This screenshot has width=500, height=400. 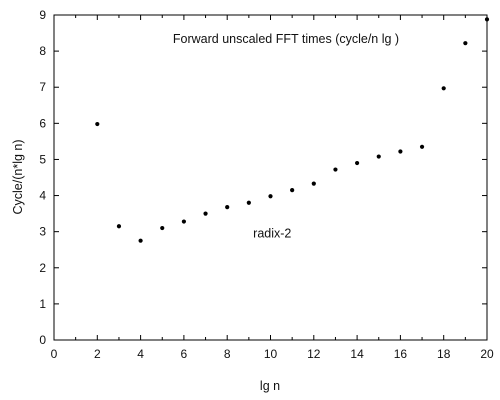 What do you see at coordinates (270, 386) in the screenshot?
I see `x-axis-label: lg n` at bounding box center [270, 386].